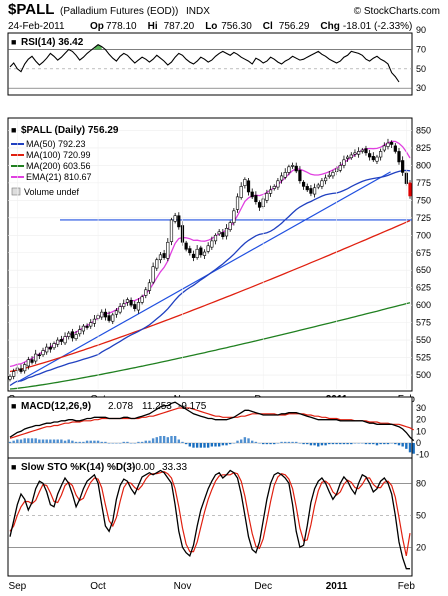 This screenshot has height=596, width=448. What do you see at coordinates (421, 431) in the screenshot?
I see `macd-tick-10: 10` at bounding box center [421, 431].